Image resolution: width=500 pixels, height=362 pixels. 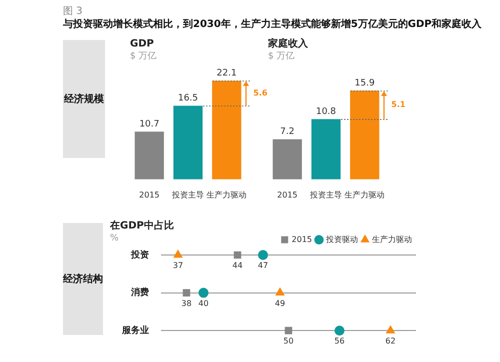 I want to click on data-label: 47, so click(x=263, y=265).